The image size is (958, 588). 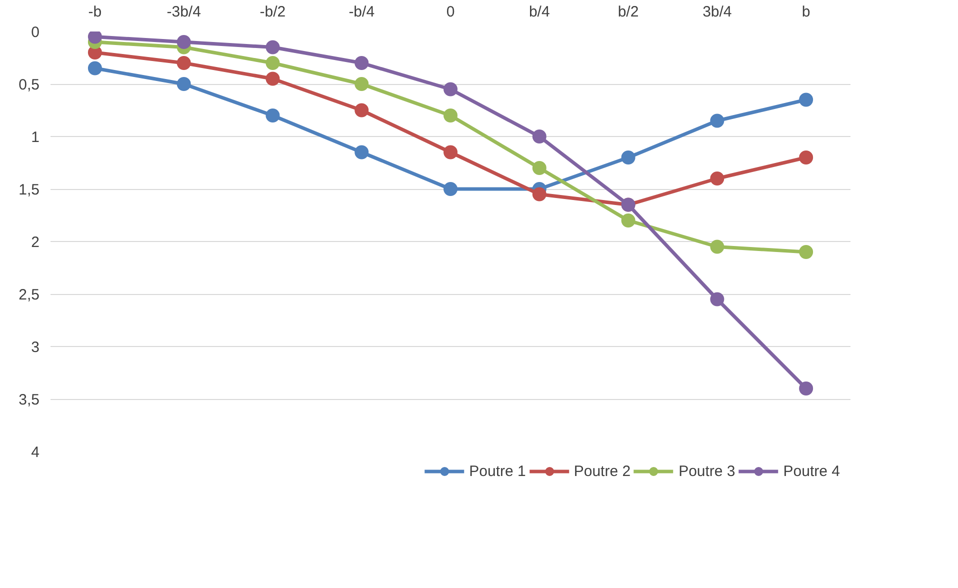 What do you see at coordinates (707, 471) in the screenshot?
I see `legend-label: Poutre 3` at bounding box center [707, 471].